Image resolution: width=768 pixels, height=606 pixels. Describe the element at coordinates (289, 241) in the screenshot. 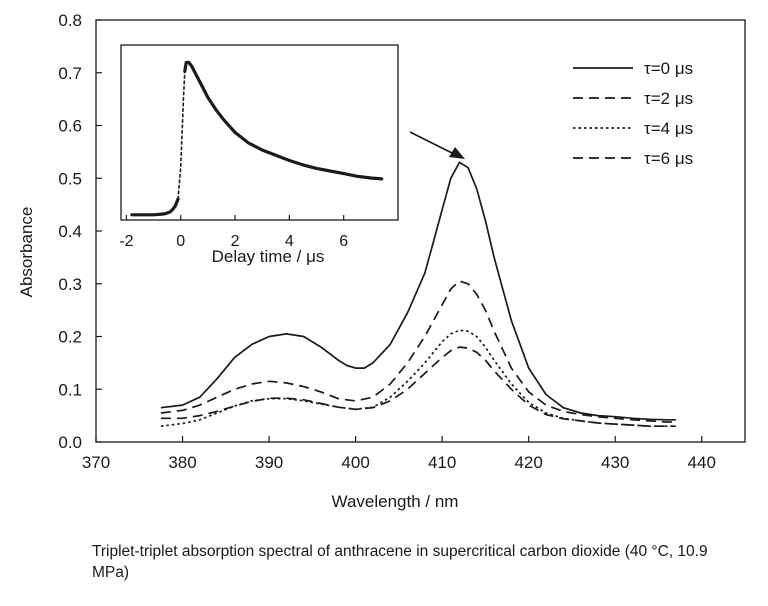

I see `inset-x-tick-label: 4` at that location.